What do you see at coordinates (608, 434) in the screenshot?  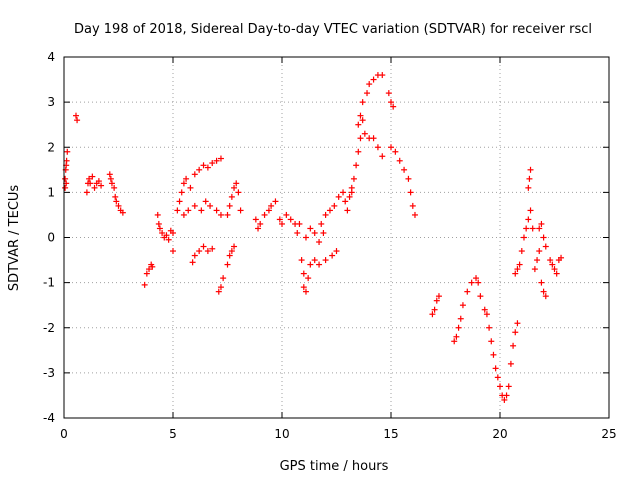 I see `x-tick-label: 25` at bounding box center [608, 434].